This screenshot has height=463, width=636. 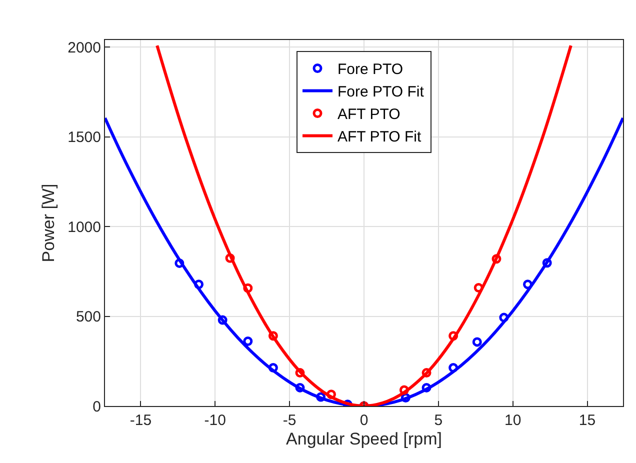 I want to click on y-tick-label: 500, so click(x=88, y=317).